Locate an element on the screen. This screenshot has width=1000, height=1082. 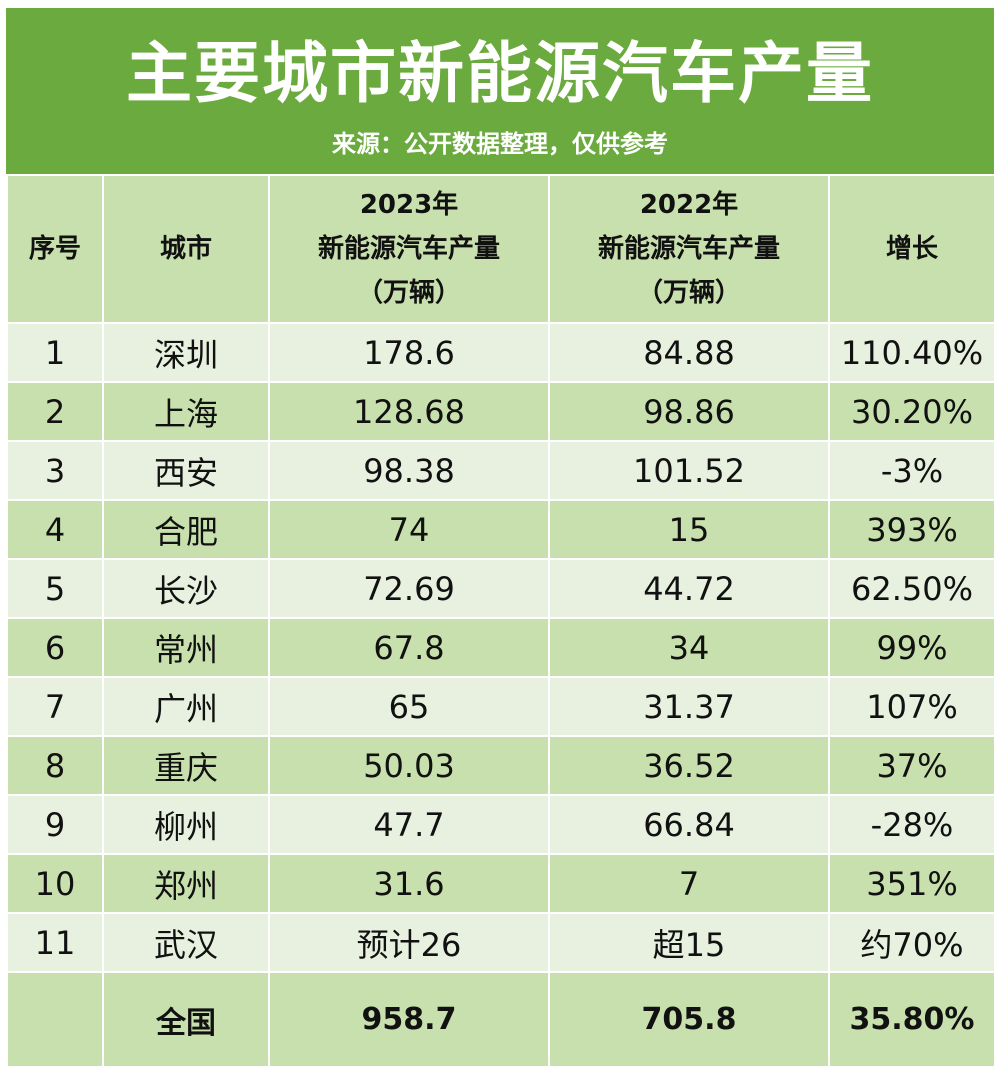
cell-2022: 15 is located at coordinates (689, 529).